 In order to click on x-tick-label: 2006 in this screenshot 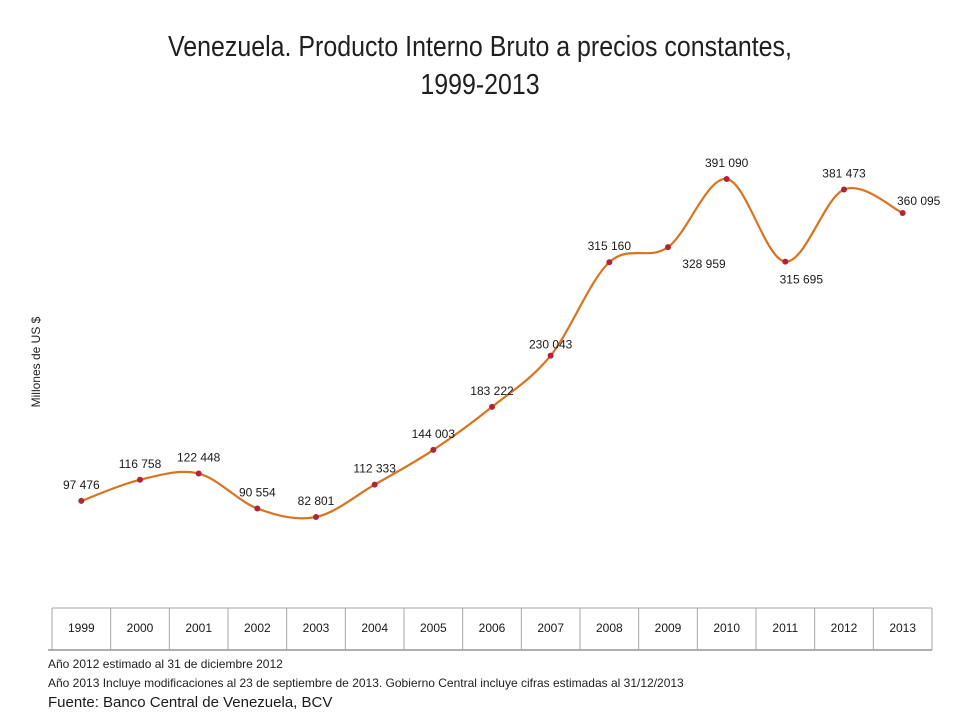, I will do `click(492, 628)`.